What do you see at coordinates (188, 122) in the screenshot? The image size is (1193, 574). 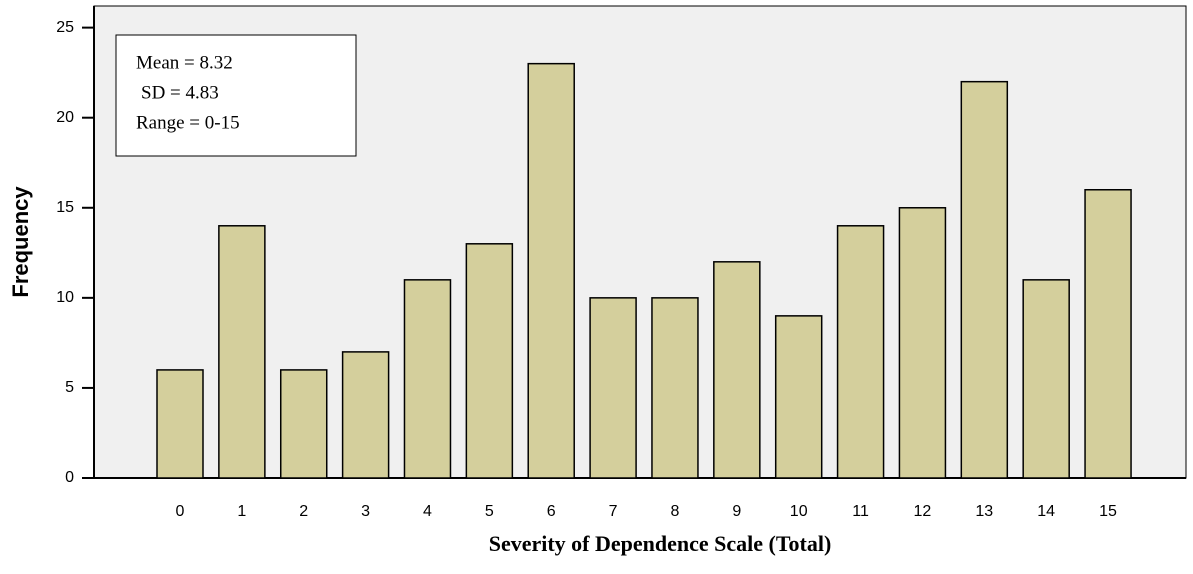 I see `annotation: Range = 0-15` at bounding box center [188, 122].